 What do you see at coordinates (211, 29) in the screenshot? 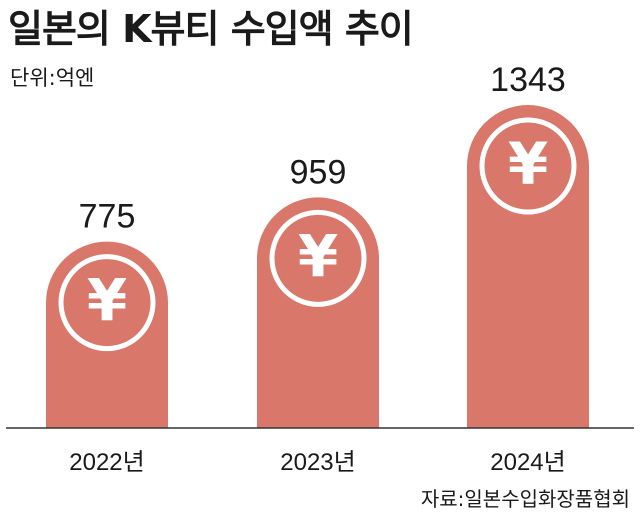
I see `chart-title: 일본의 K뷰티 수입액 추이` at bounding box center [211, 29].